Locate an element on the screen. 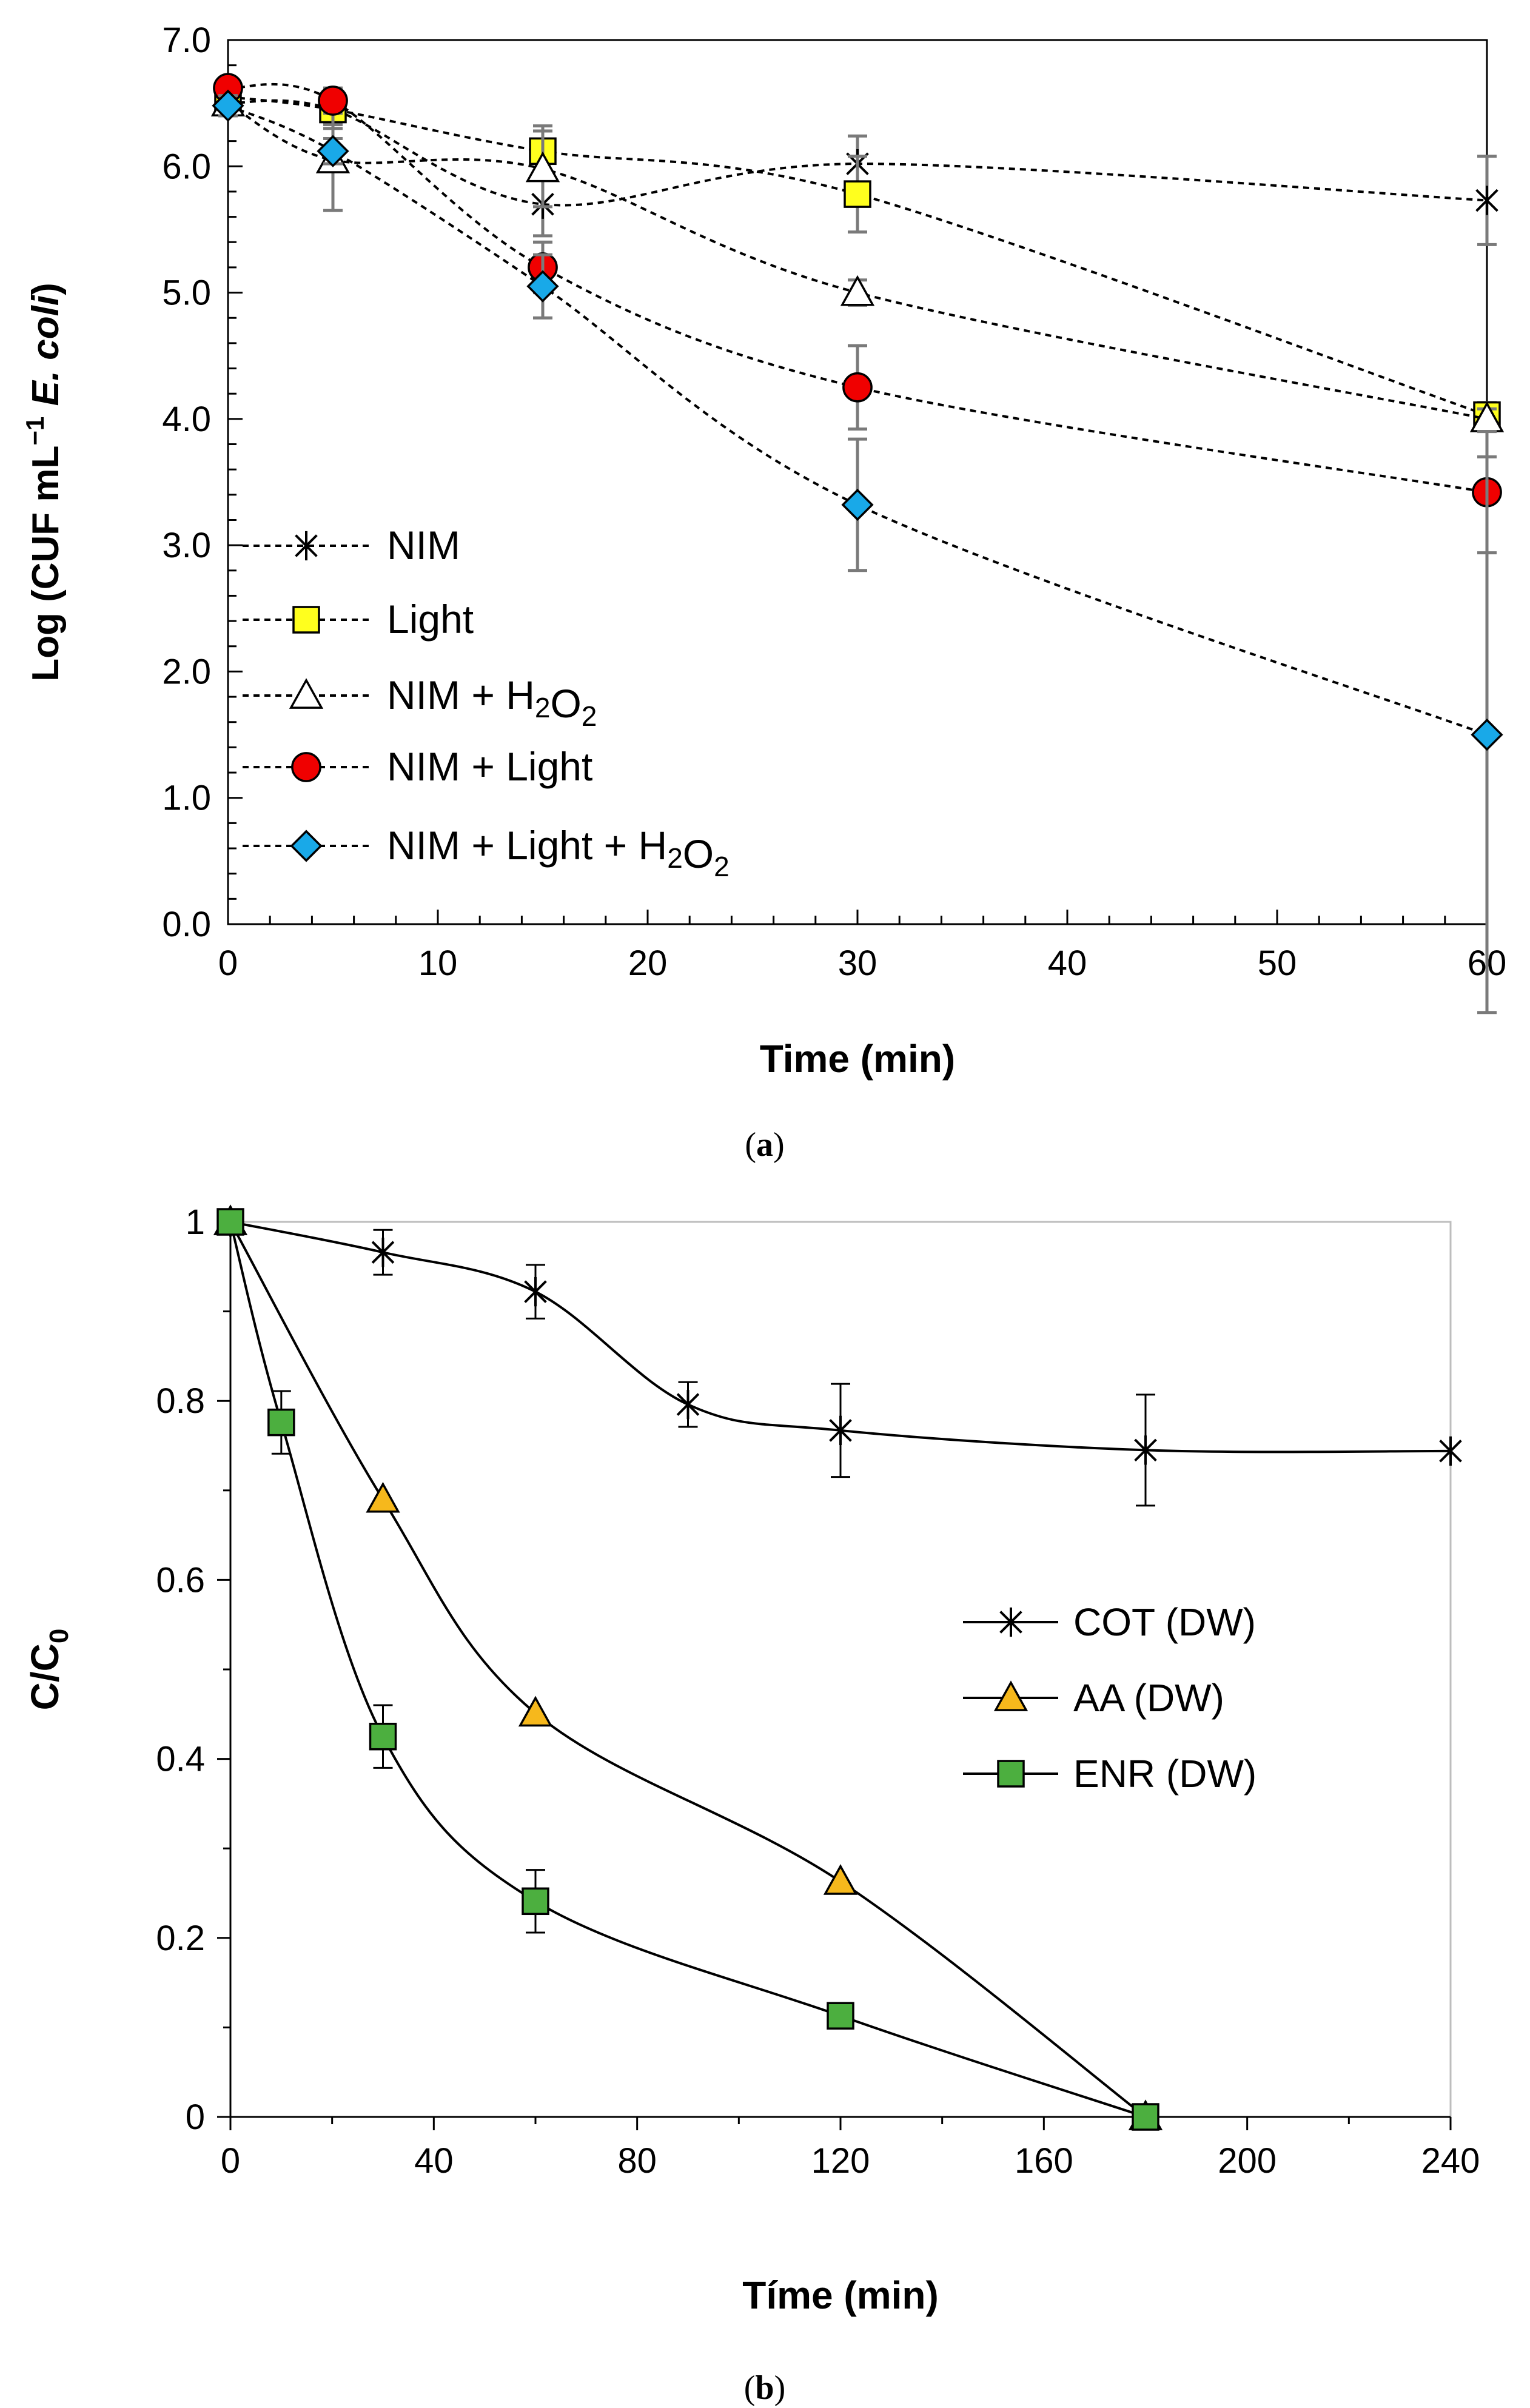 The width and height of the screenshot is (1530, 2408). y-tick-label: 3.0 is located at coordinates (186, 546).